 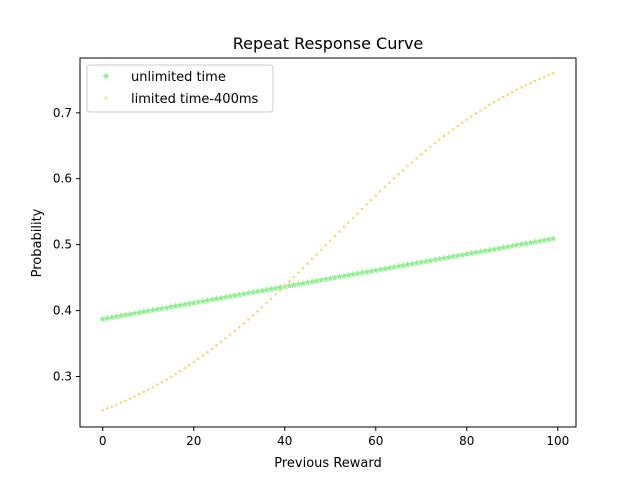 What do you see at coordinates (180, 88) in the screenshot?
I see `legend: unlimited time limited time-400ms` at bounding box center [180, 88].